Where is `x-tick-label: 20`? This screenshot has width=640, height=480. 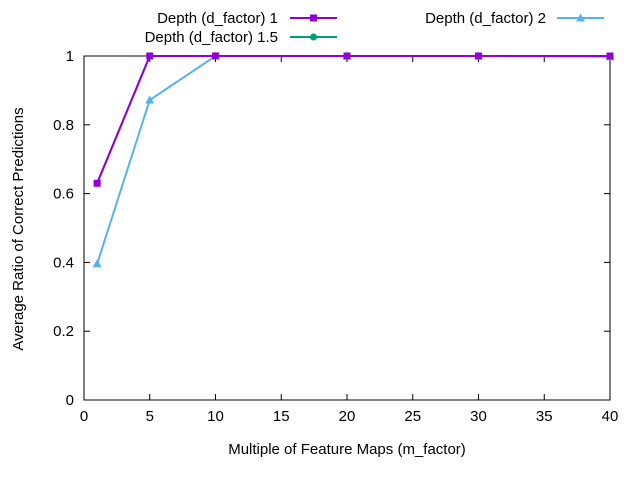
x-tick-label: 20 is located at coordinates (347, 416).